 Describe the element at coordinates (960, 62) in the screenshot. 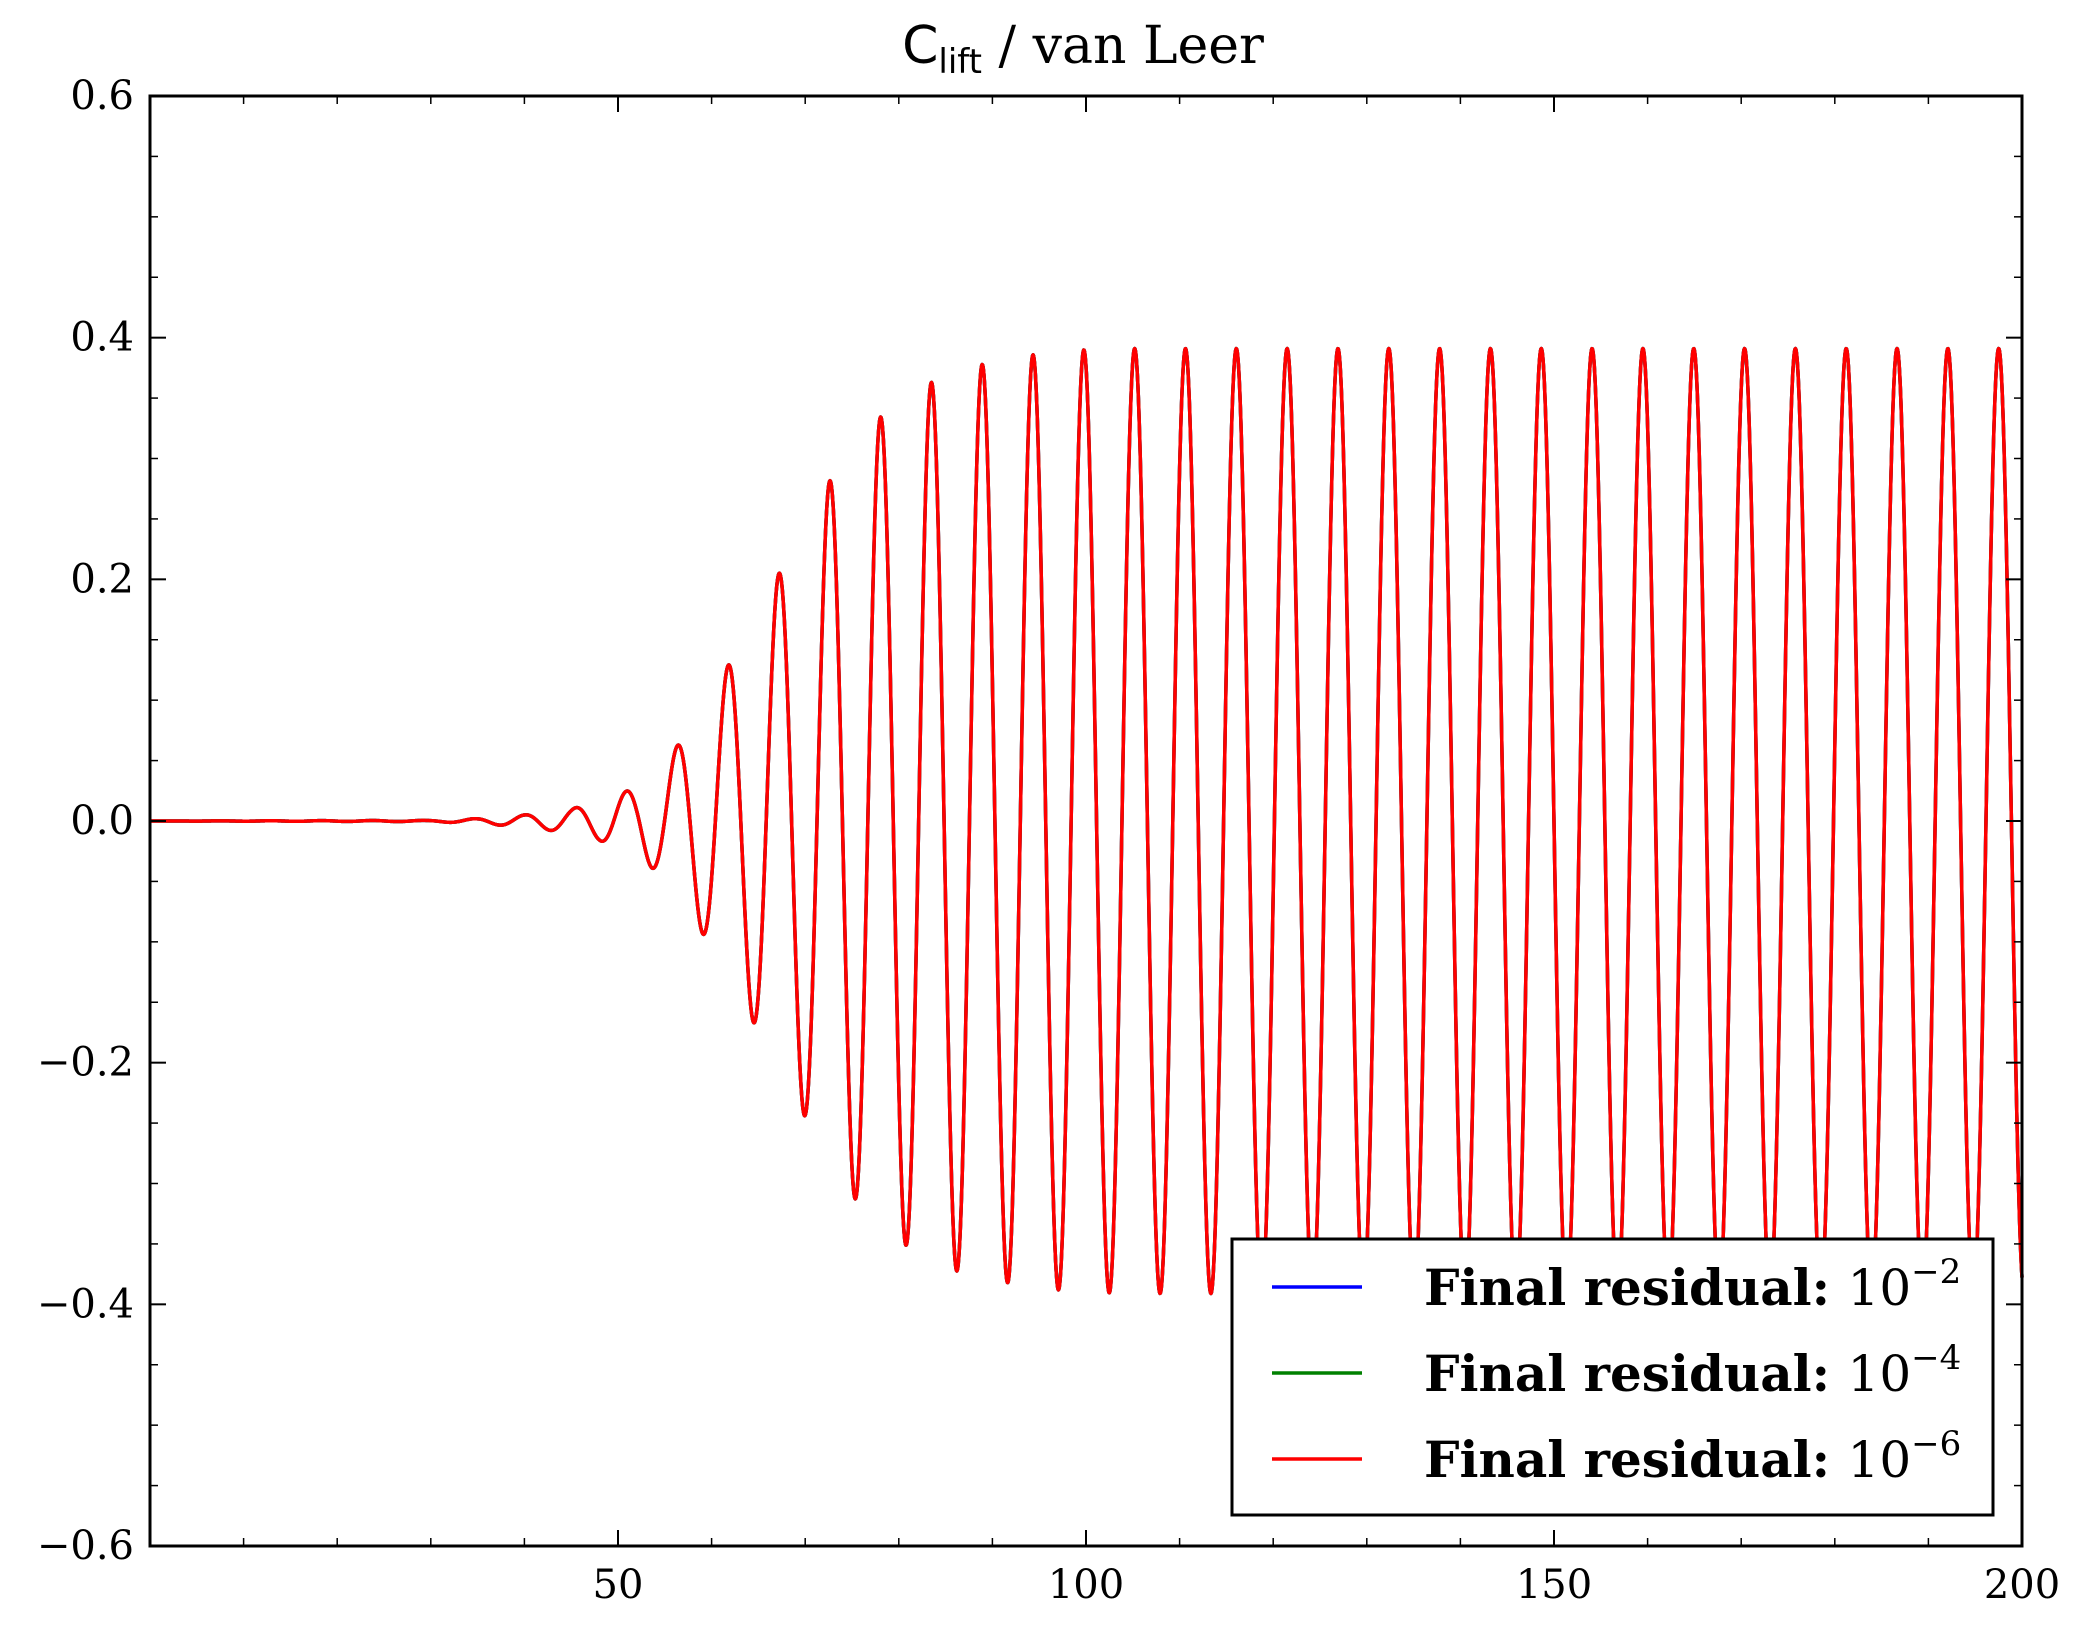

I see `title-subscript: lift` at that location.